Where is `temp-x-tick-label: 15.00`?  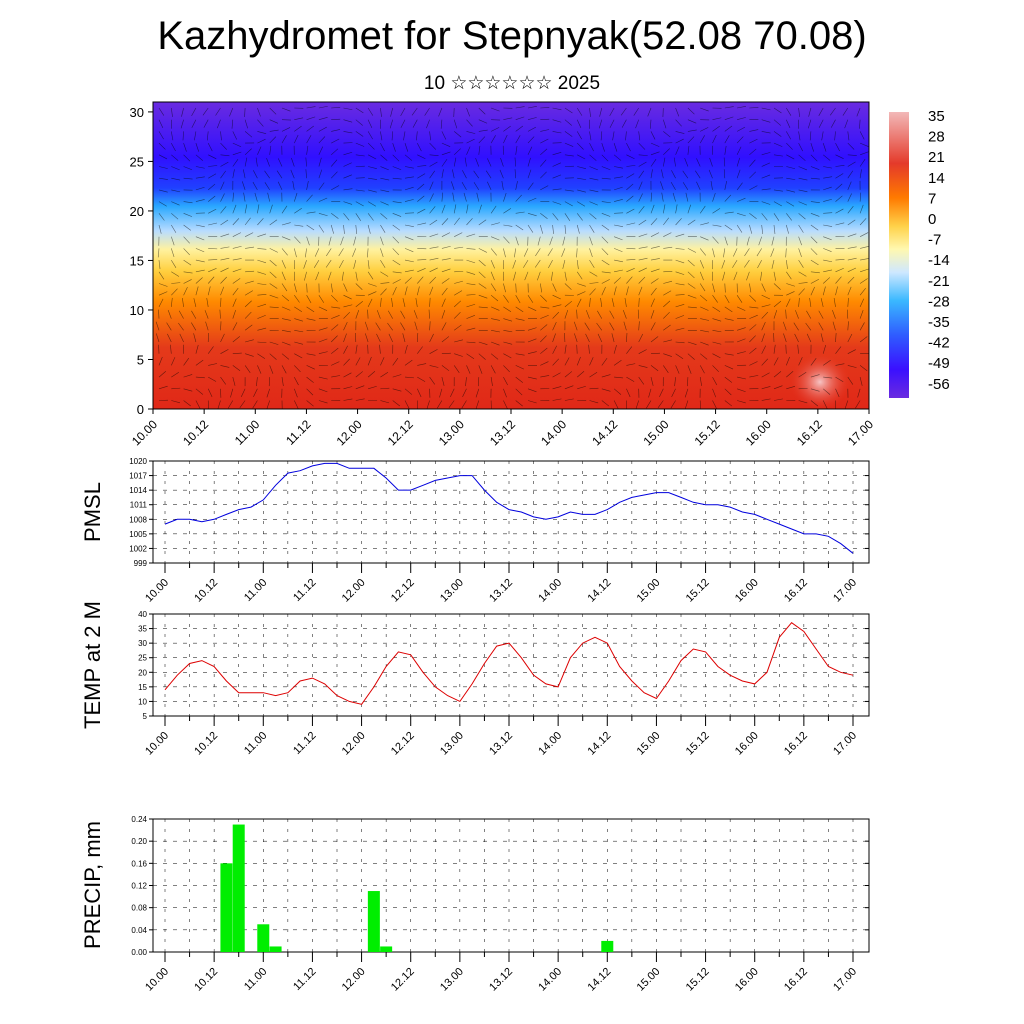 temp-x-tick-label: 15.00 is located at coordinates (649, 744).